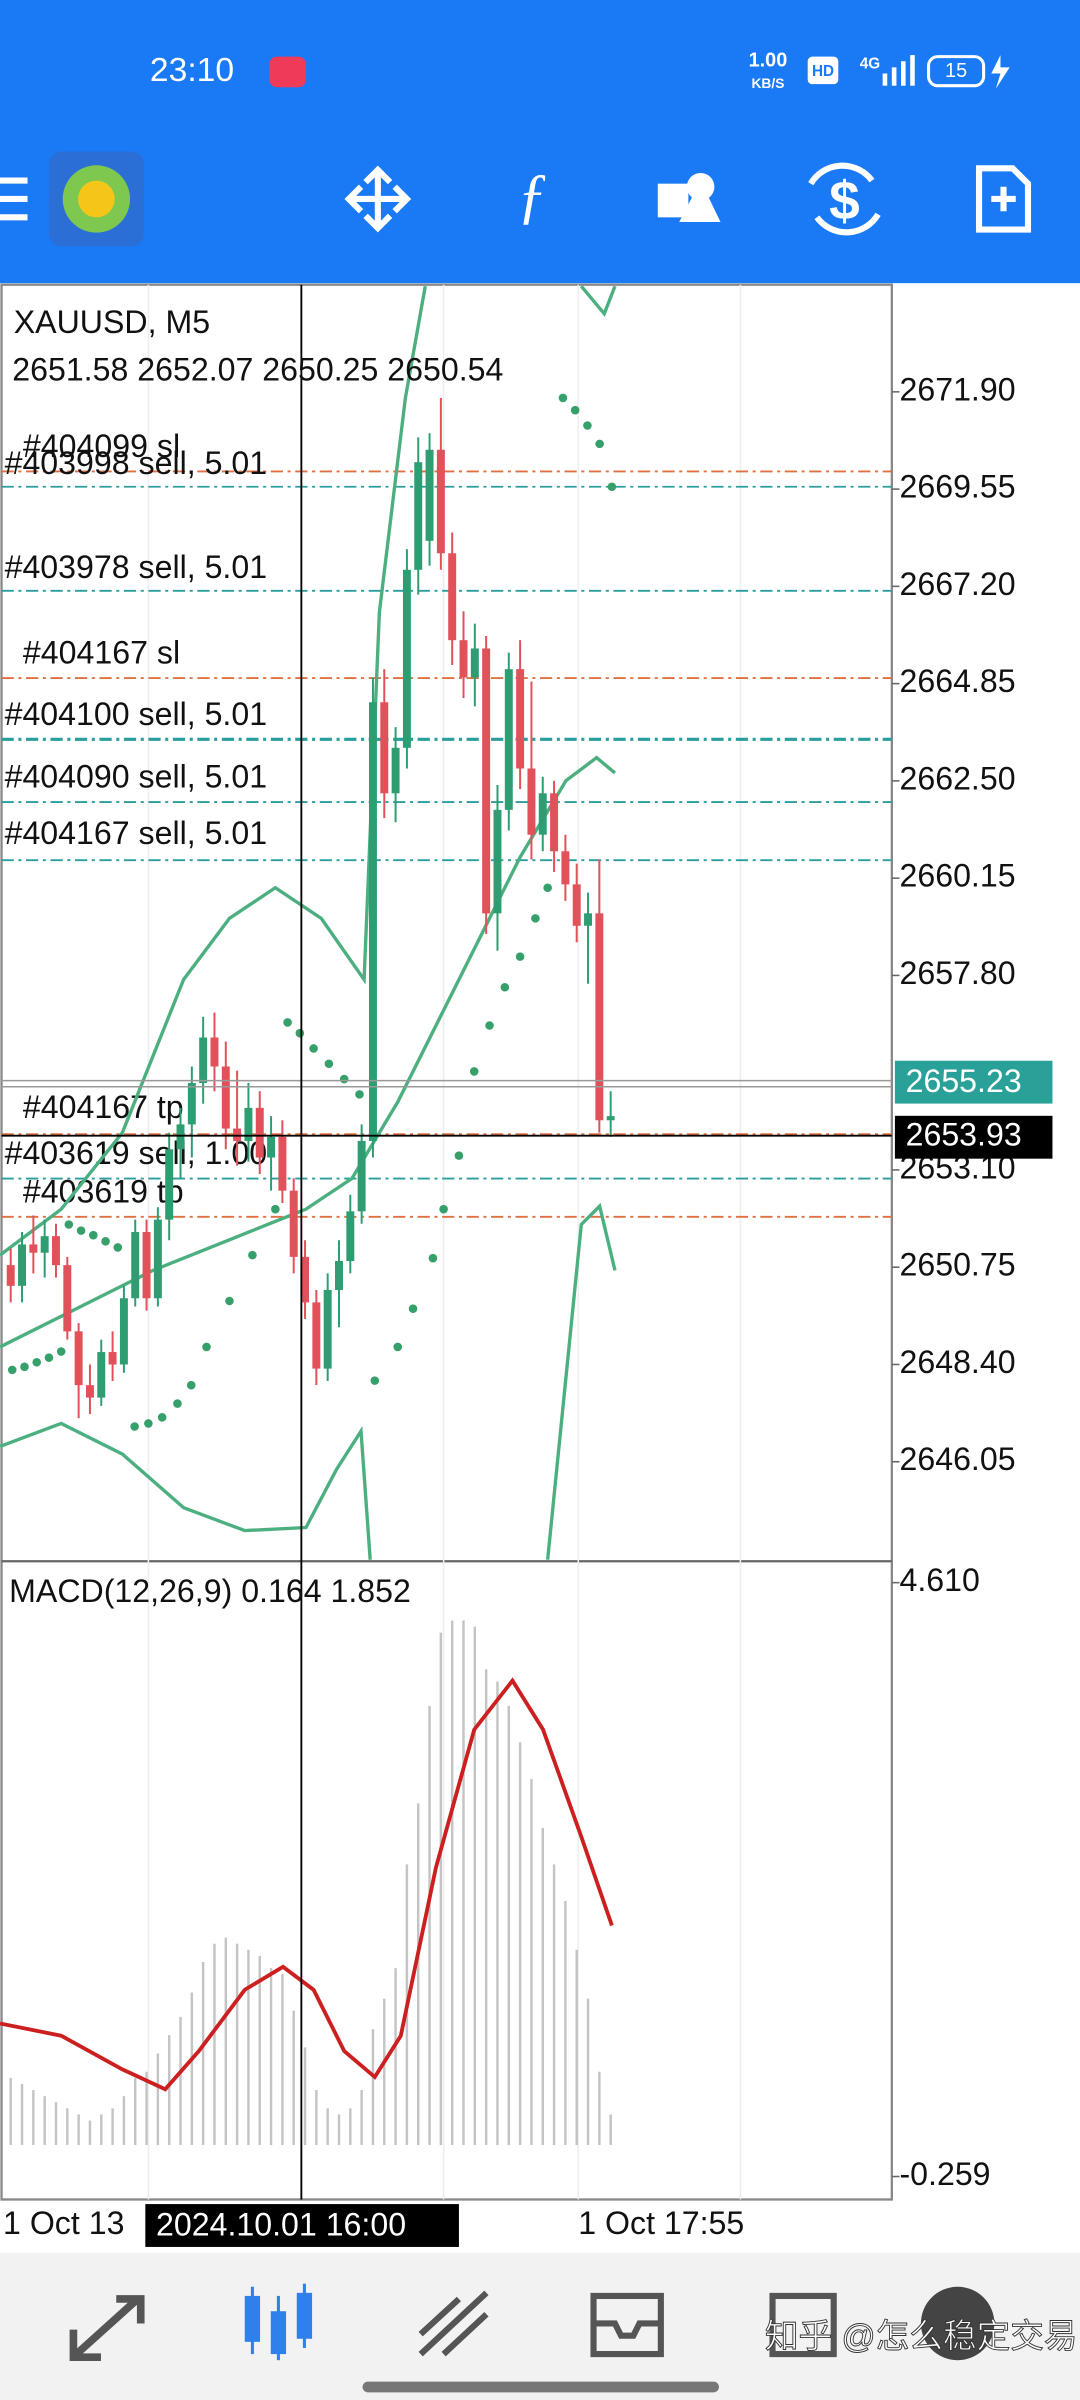 The width and height of the screenshot is (1080, 2400). What do you see at coordinates (689, 197) in the screenshot?
I see `objects-tool` at bounding box center [689, 197].